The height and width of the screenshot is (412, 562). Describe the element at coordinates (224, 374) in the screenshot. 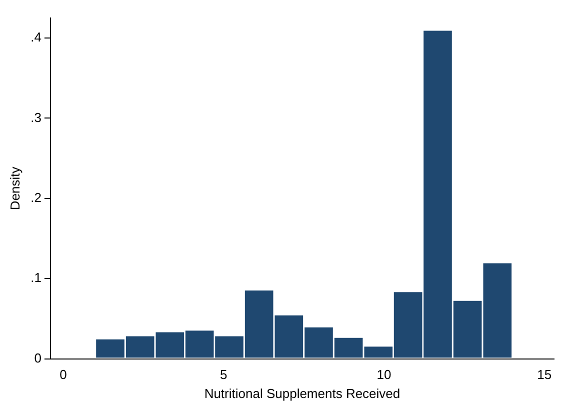

I see `x-tick-label: 5` at that location.